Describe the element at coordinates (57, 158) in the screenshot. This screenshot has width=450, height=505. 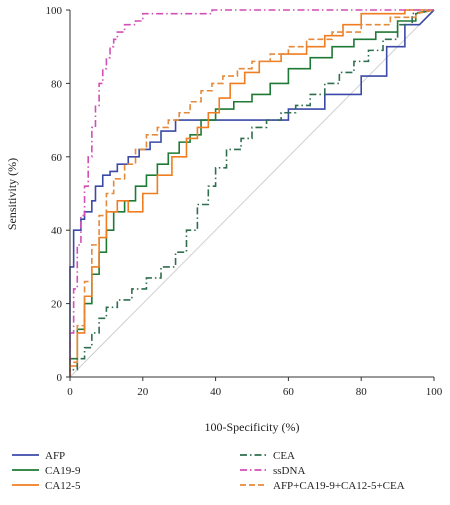
I see `y-tick-label-3: 60` at that location.